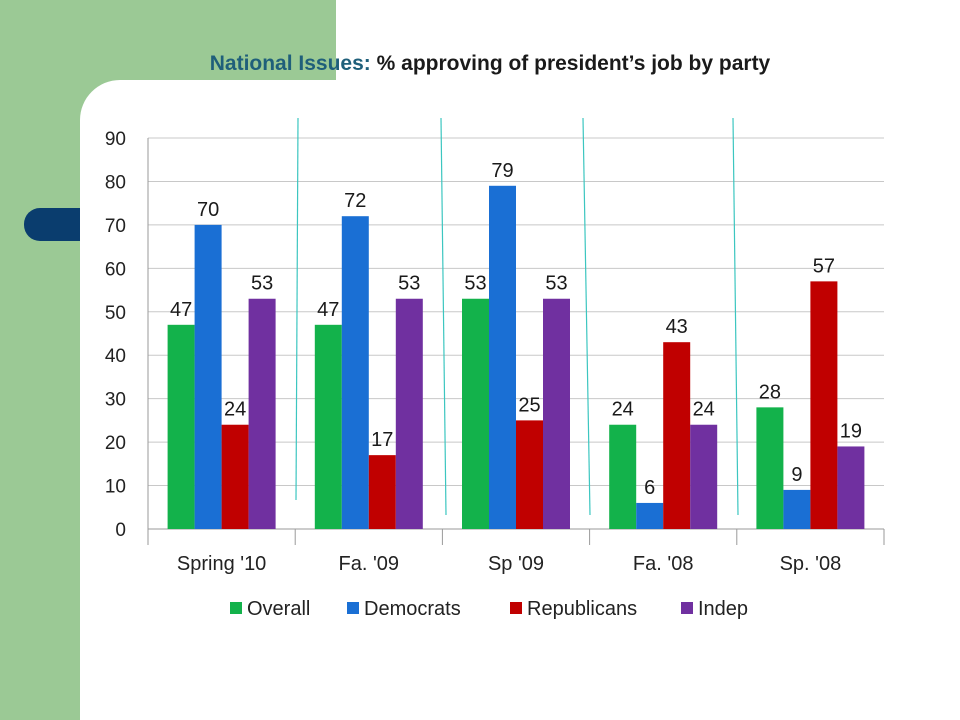  I want to click on data-label: 6, so click(649, 488).